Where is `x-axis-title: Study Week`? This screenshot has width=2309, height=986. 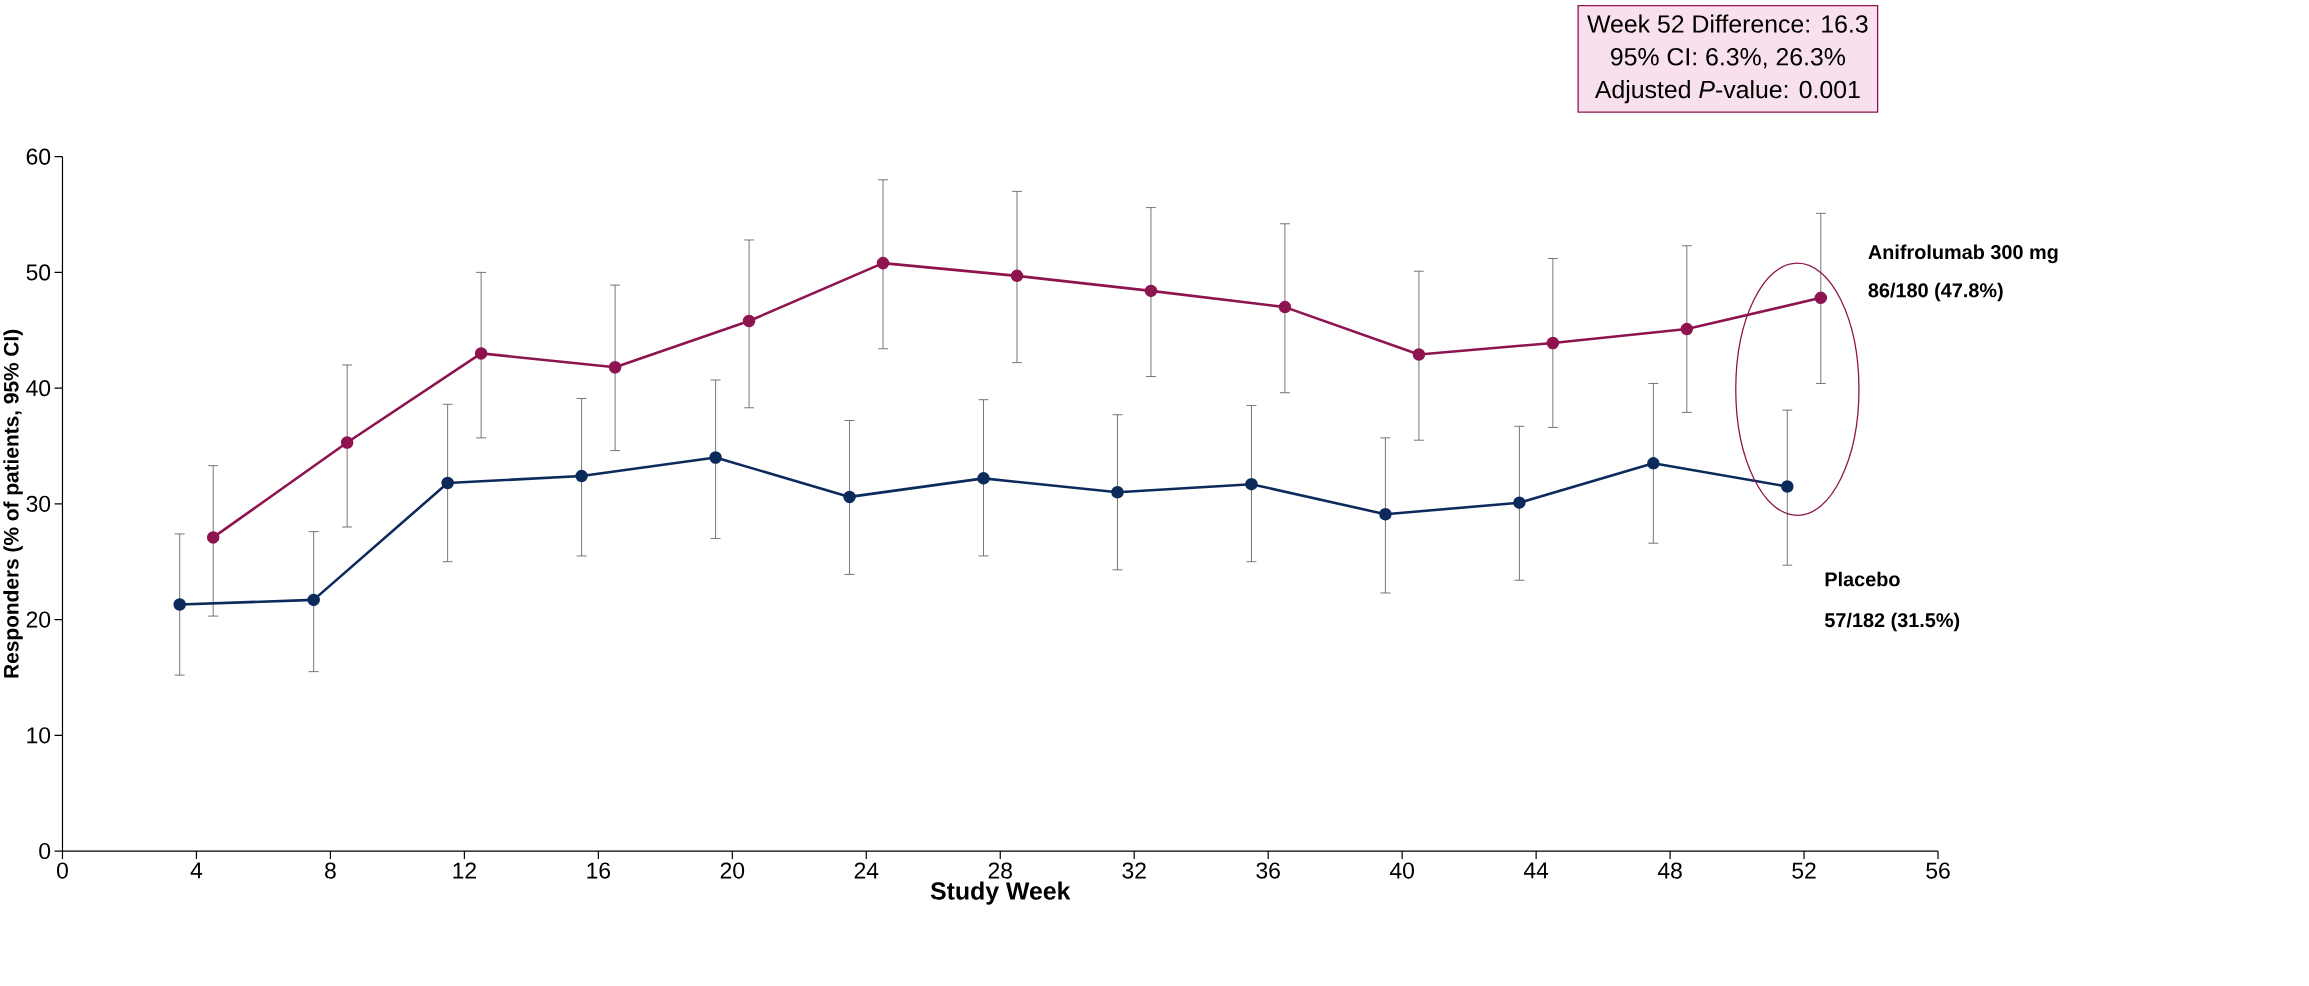
x-axis-title: Study Week is located at coordinates (1000, 893).